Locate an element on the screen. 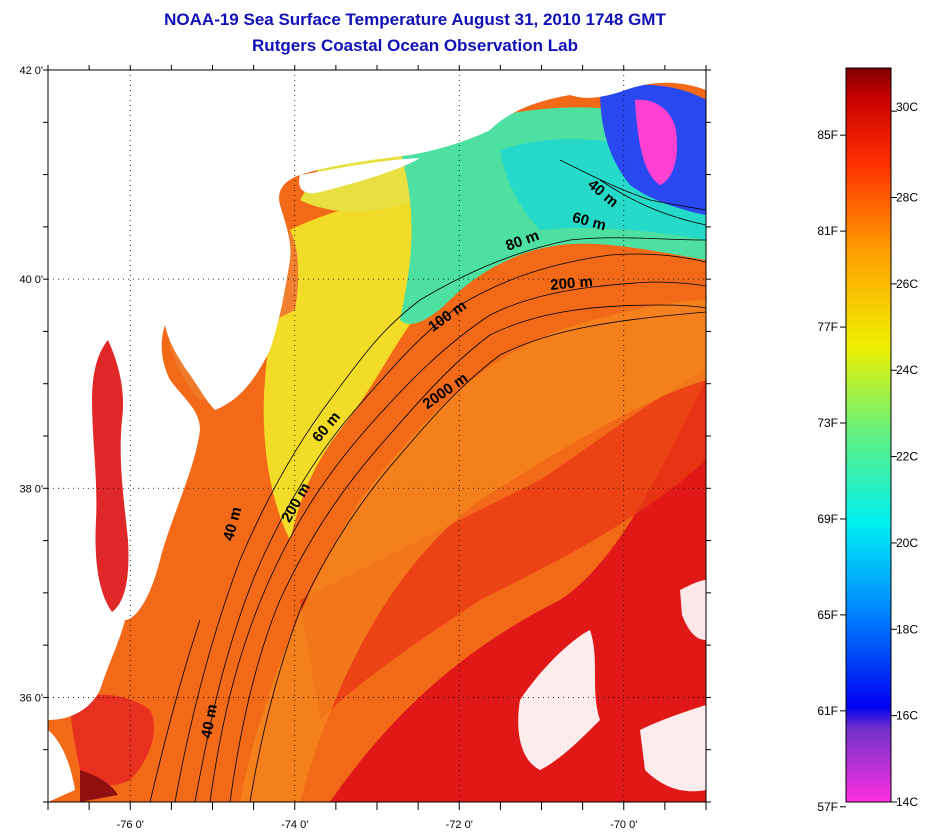 This screenshot has width=928, height=832. long-island is located at coordinates (359, 176).